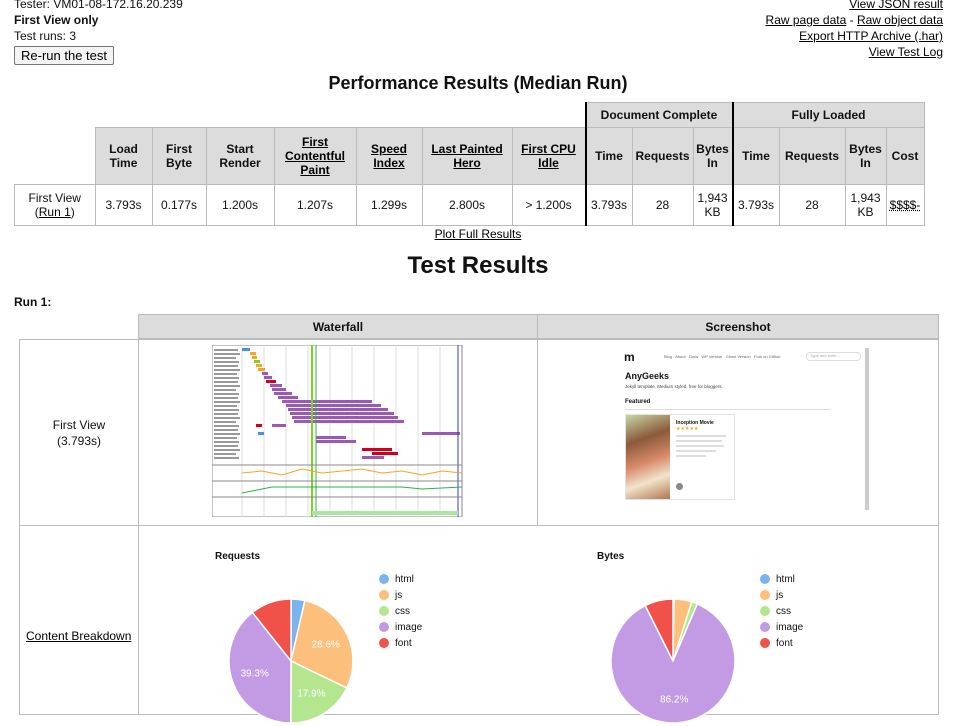  What do you see at coordinates (325, 644) in the screenshot?
I see `pie-label-js: 28.6%` at bounding box center [325, 644].